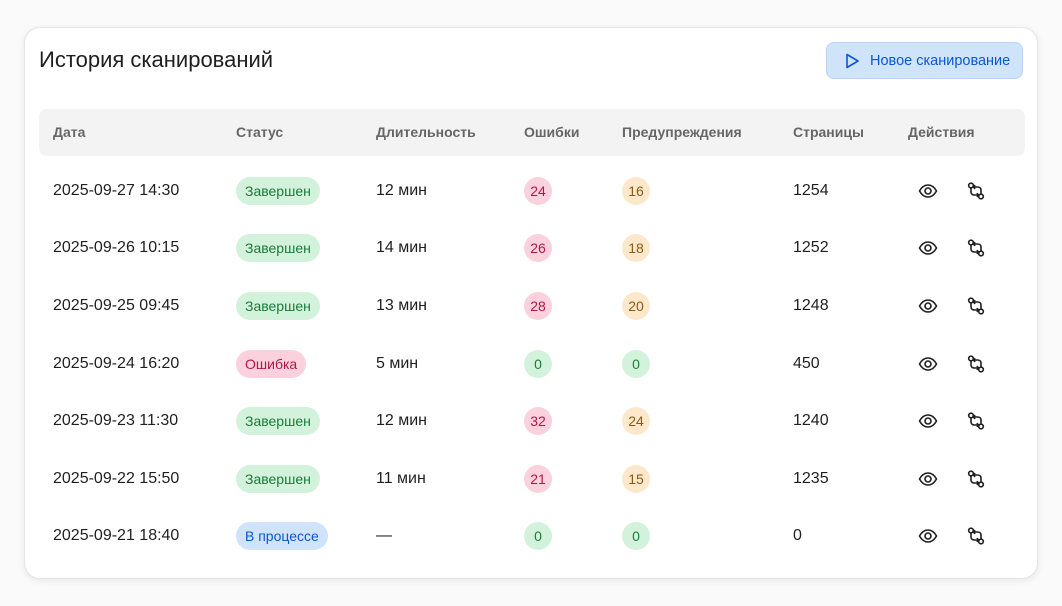 Image resolution: width=1062 pixels, height=606 pixels. What do you see at coordinates (811, 306) in the screenshot?
I see `cell-pages: 1248` at bounding box center [811, 306].